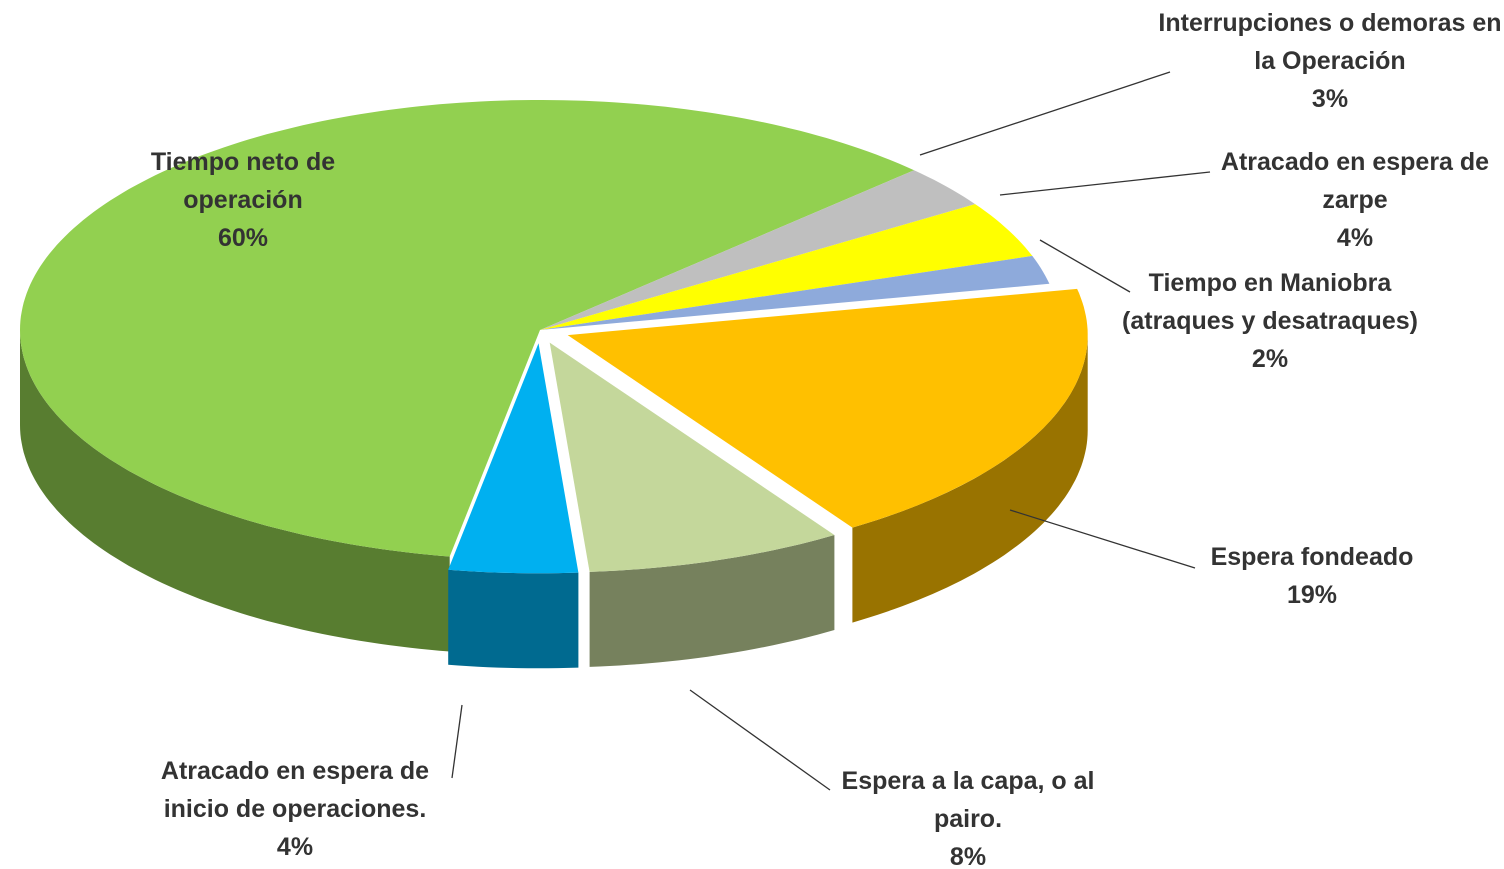 This screenshot has width=1504, height=869. What do you see at coordinates (243, 181) in the screenshot?
I see `category-label: Tiempo neto de operación` at bounding box center [243, 181].